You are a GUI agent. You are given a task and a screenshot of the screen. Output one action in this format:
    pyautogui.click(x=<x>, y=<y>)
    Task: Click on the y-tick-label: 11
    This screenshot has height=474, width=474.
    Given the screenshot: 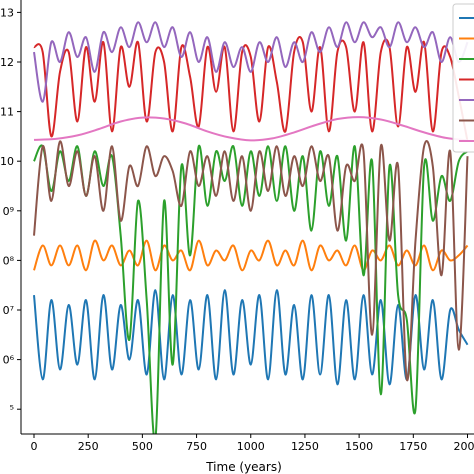 What is the action you would take?
    pyautogui.click(x=7, y=112)
    